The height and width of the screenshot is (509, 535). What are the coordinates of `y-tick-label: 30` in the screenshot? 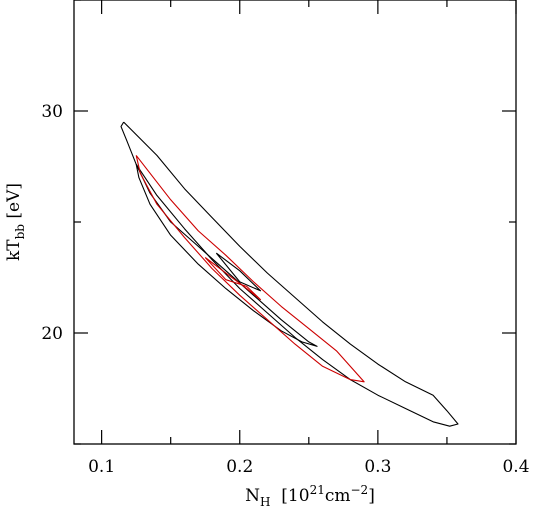 It's located at (52, 112).